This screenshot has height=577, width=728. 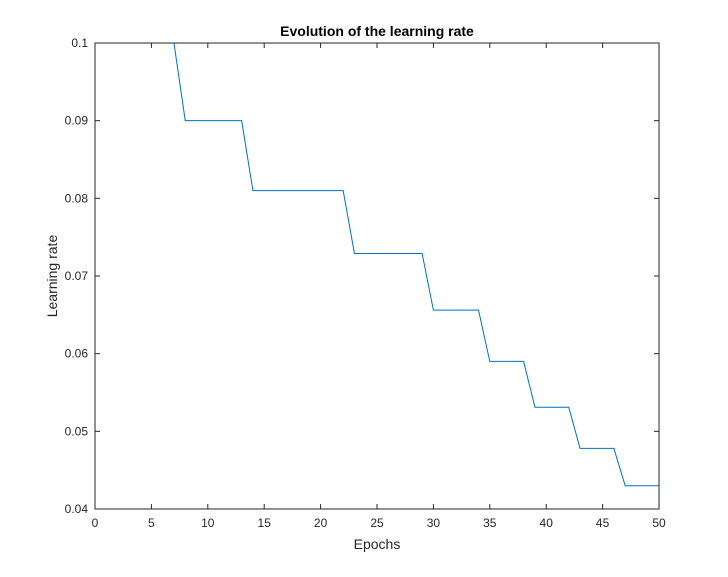 I want to click on y-axis-label: Learning rate, so click(x=52, y=276).